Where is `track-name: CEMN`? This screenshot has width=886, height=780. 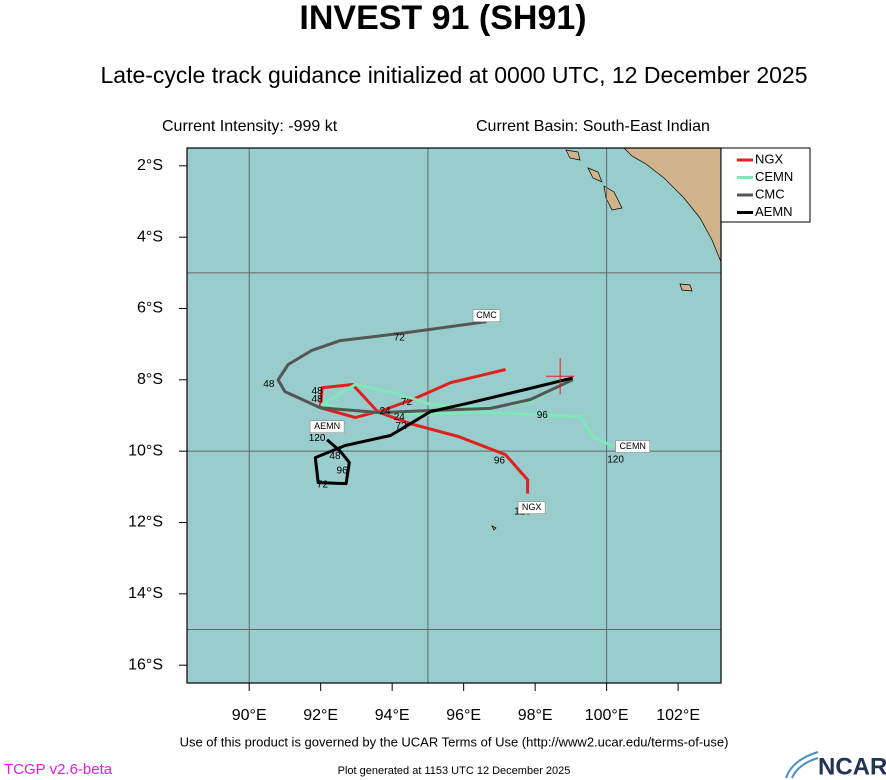 track-name: CEMN is located at coordinates (632, 446).